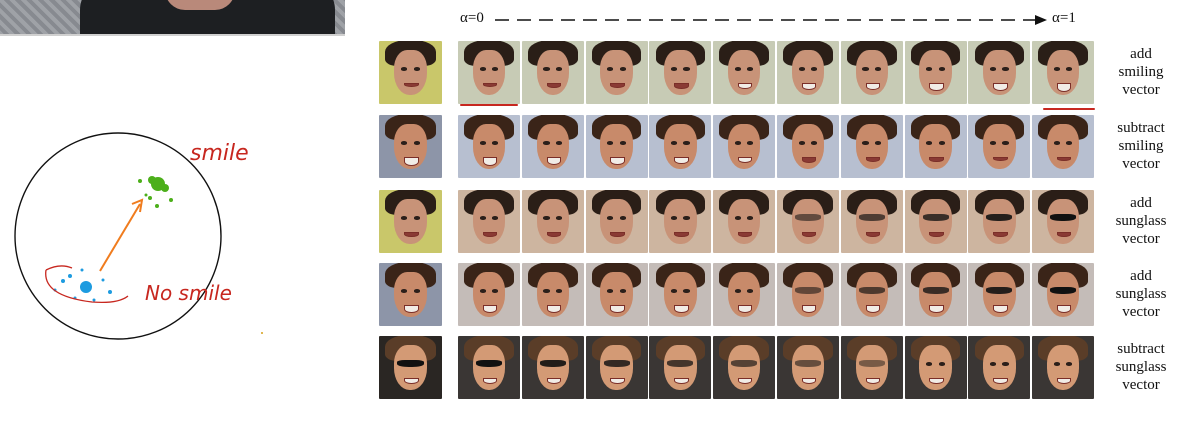 This screenshot has width=1197, height=440. What do you see at coordinates (1141, 367) in the screenshot?
I see `row-label: subtract sunglass vector` at bounding box center [1141, 367].